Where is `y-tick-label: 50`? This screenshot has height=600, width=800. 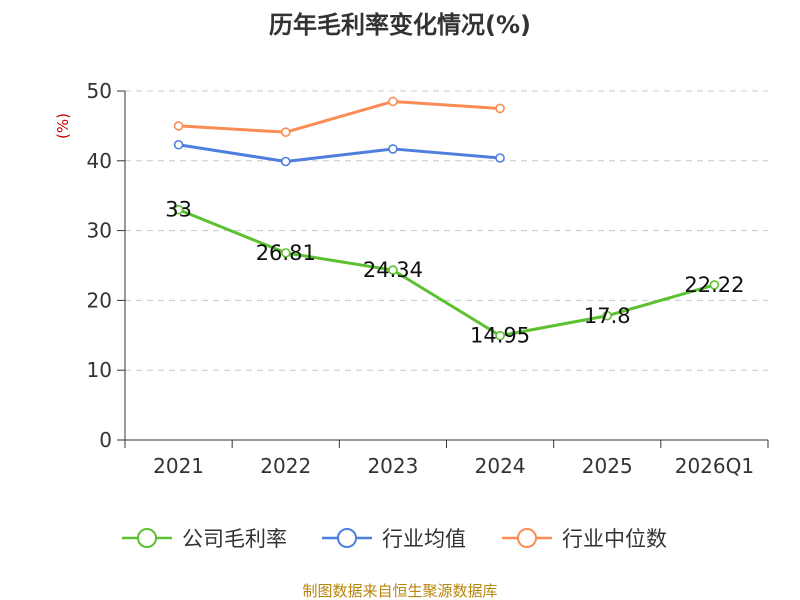 y-tick-label: 50 is located at coordinates (99, 91).